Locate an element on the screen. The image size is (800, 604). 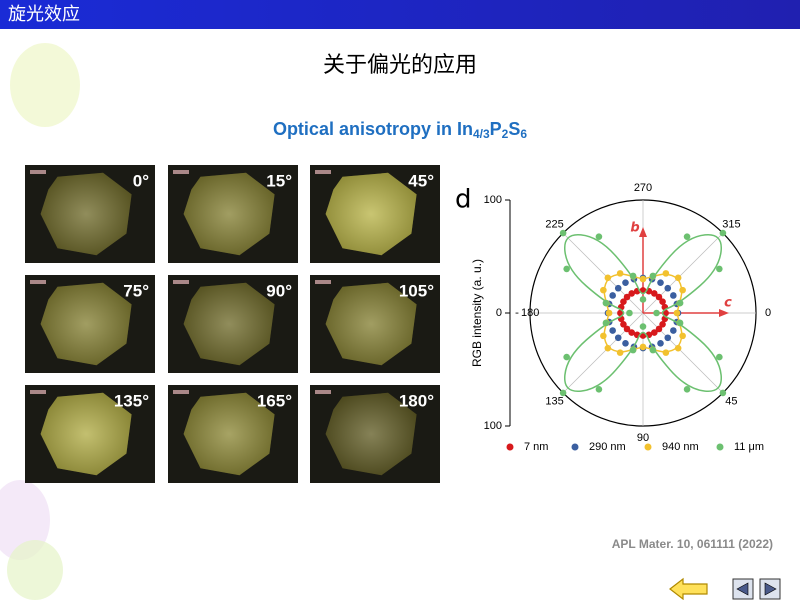
header-title: 旋光效应 is located at coordinates (44, 14).